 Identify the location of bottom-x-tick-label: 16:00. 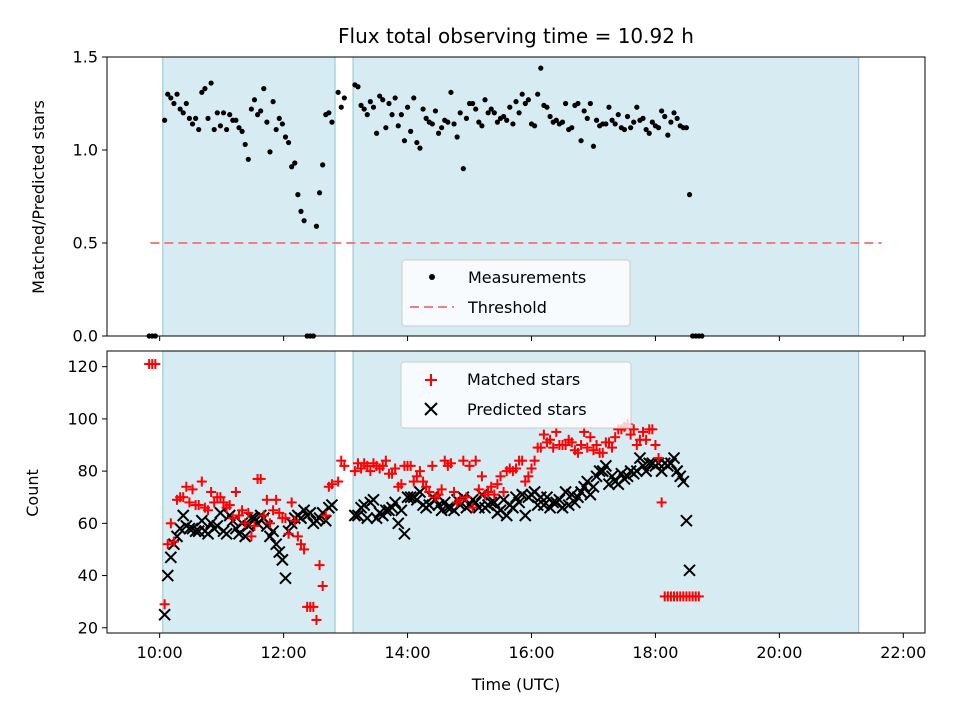
(531, 652).